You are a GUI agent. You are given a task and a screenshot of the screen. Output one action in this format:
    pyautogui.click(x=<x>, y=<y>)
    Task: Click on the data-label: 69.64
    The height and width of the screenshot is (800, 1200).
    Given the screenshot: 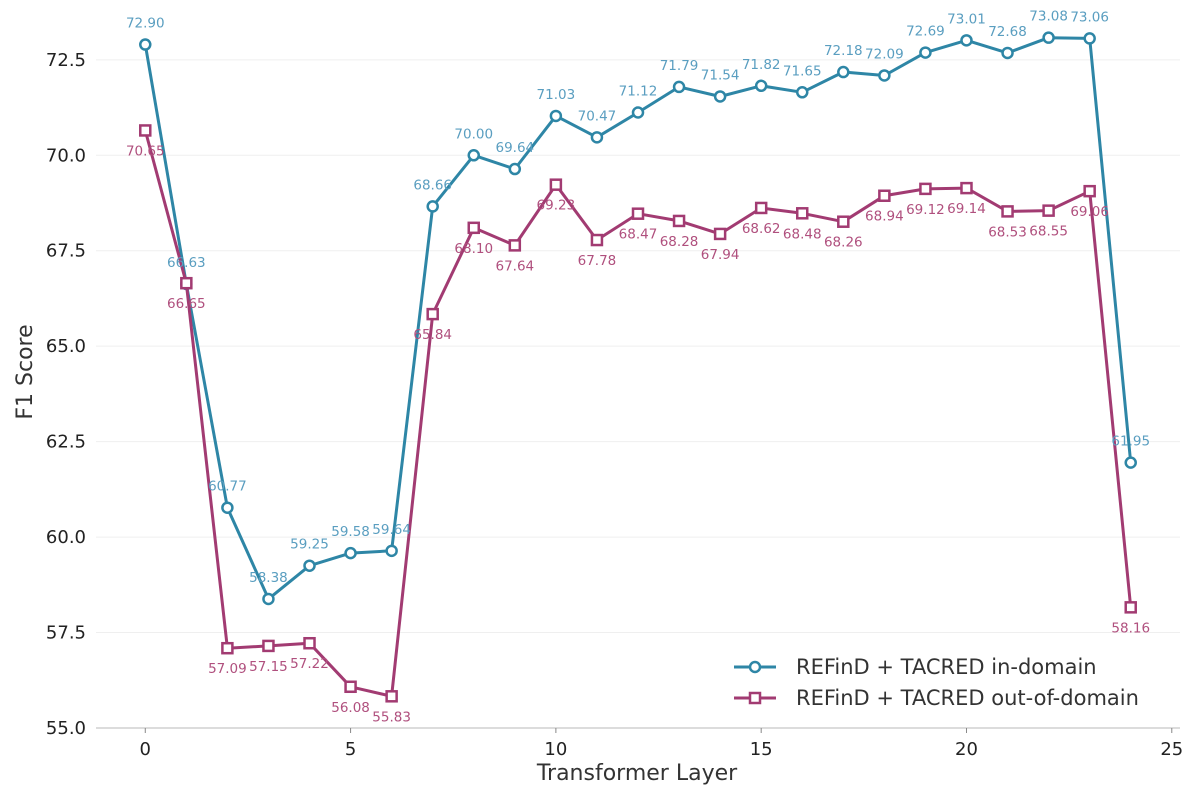 What is the action you would take?
    pyautogui.click(x=514, y=148)
    